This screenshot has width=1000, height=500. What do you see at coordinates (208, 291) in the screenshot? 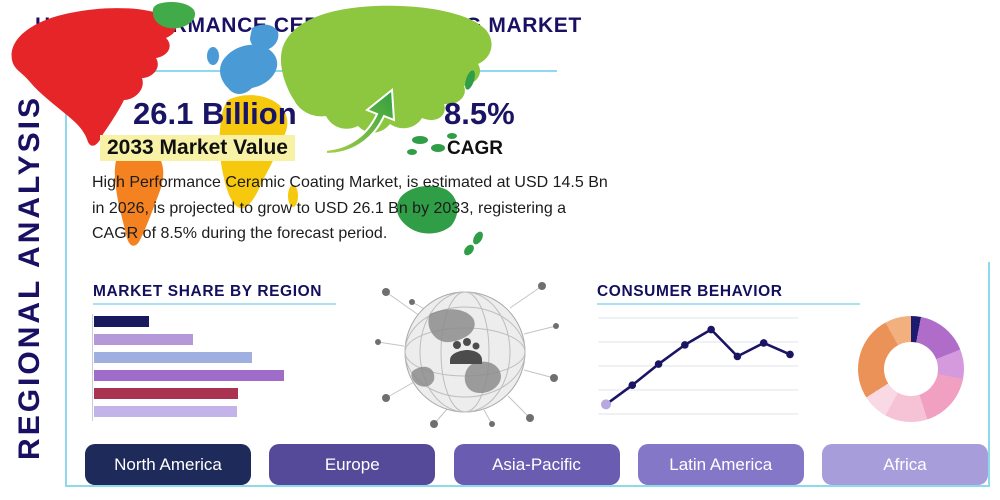
I see `market-share-heading: MARKET SHARE BY REGION` at bounding box center [208, 291].